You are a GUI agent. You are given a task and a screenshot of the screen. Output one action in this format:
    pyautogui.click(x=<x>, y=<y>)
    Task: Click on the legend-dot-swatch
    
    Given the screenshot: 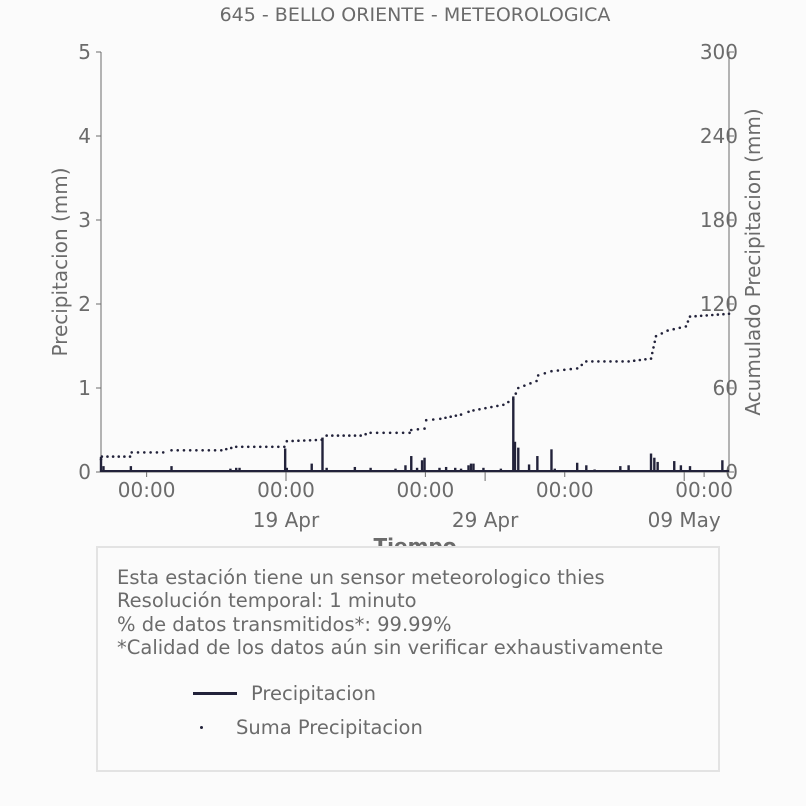 What is the action you would take?
    pyautogui.click(x=201, y=727)
    